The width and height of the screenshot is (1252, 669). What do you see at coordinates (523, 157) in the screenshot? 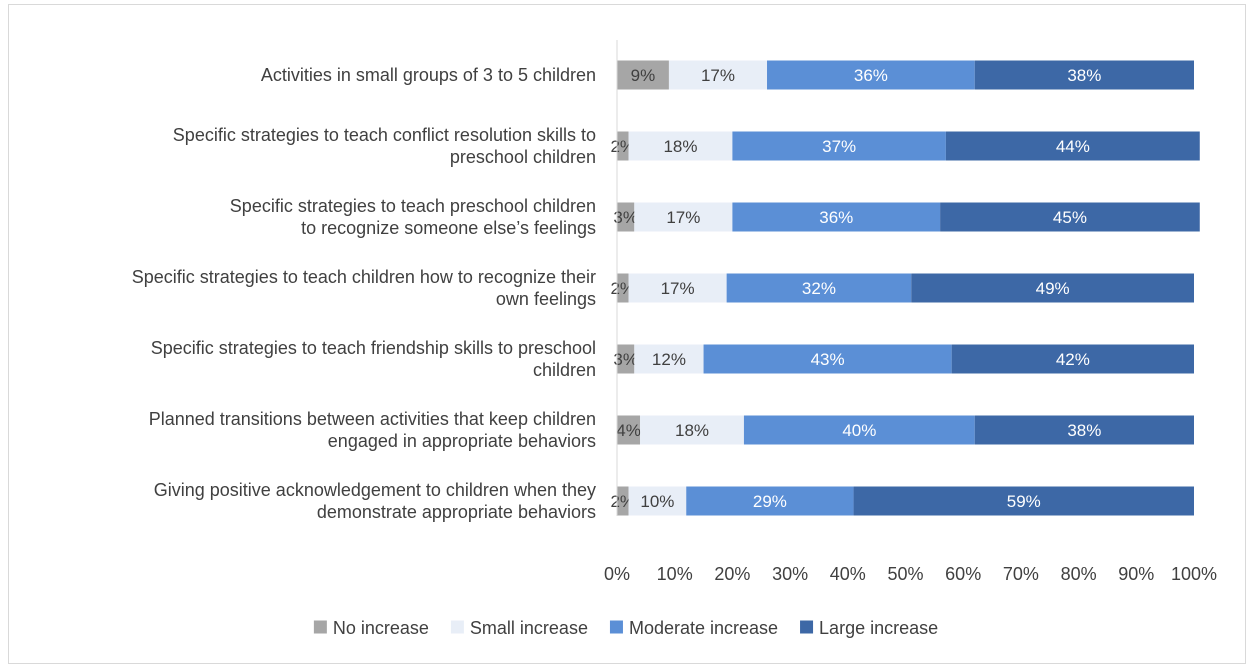
I see `category-label: preschool children` at bounding box center [523, 157].